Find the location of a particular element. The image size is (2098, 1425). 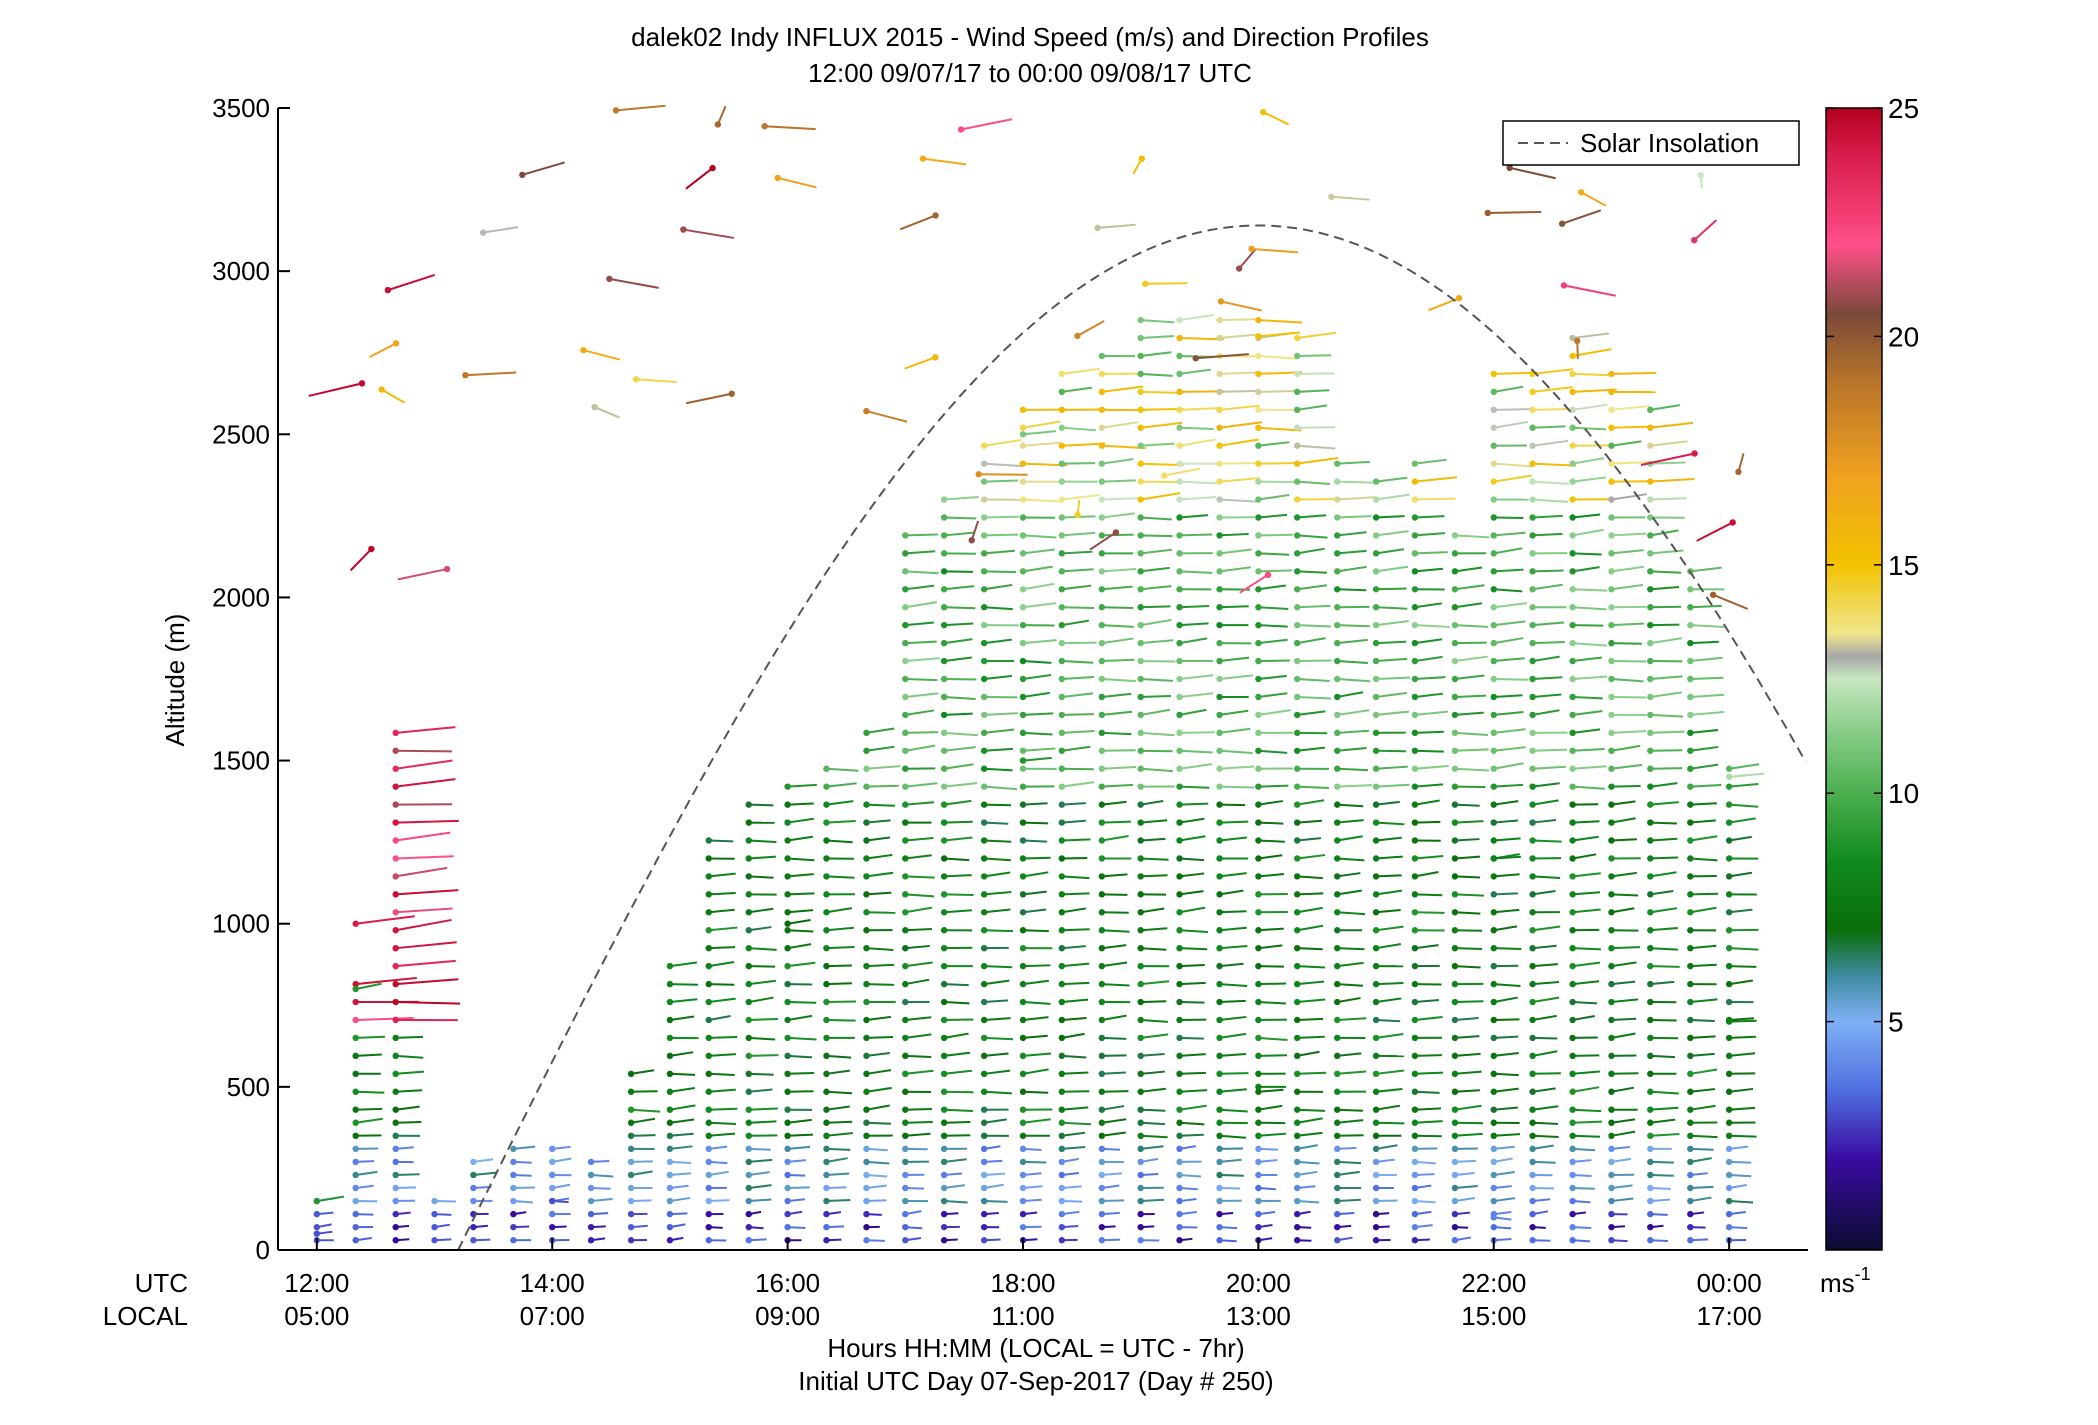

y-tick-label: 2500 is located at coordinates (241, 434).